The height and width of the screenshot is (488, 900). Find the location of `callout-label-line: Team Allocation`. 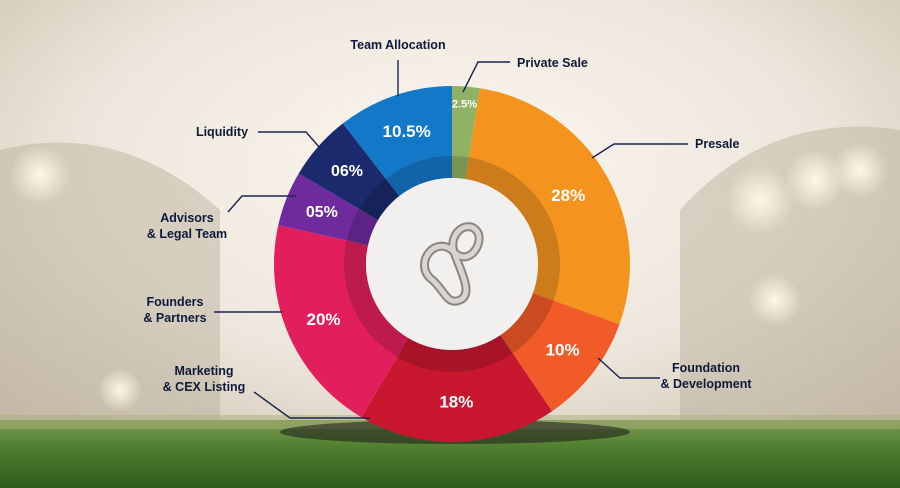

callout-label-line: Team Allocation is located at coordinates (397, 45).